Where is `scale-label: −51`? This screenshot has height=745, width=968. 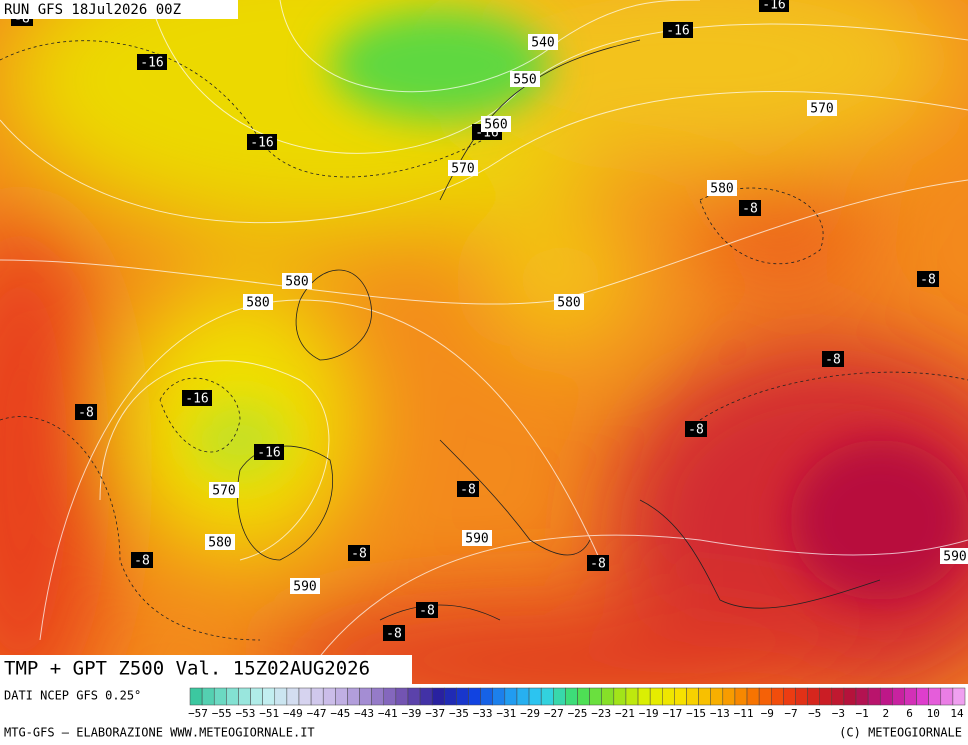 scale-label: −51 is located at coordinates (269, 713).